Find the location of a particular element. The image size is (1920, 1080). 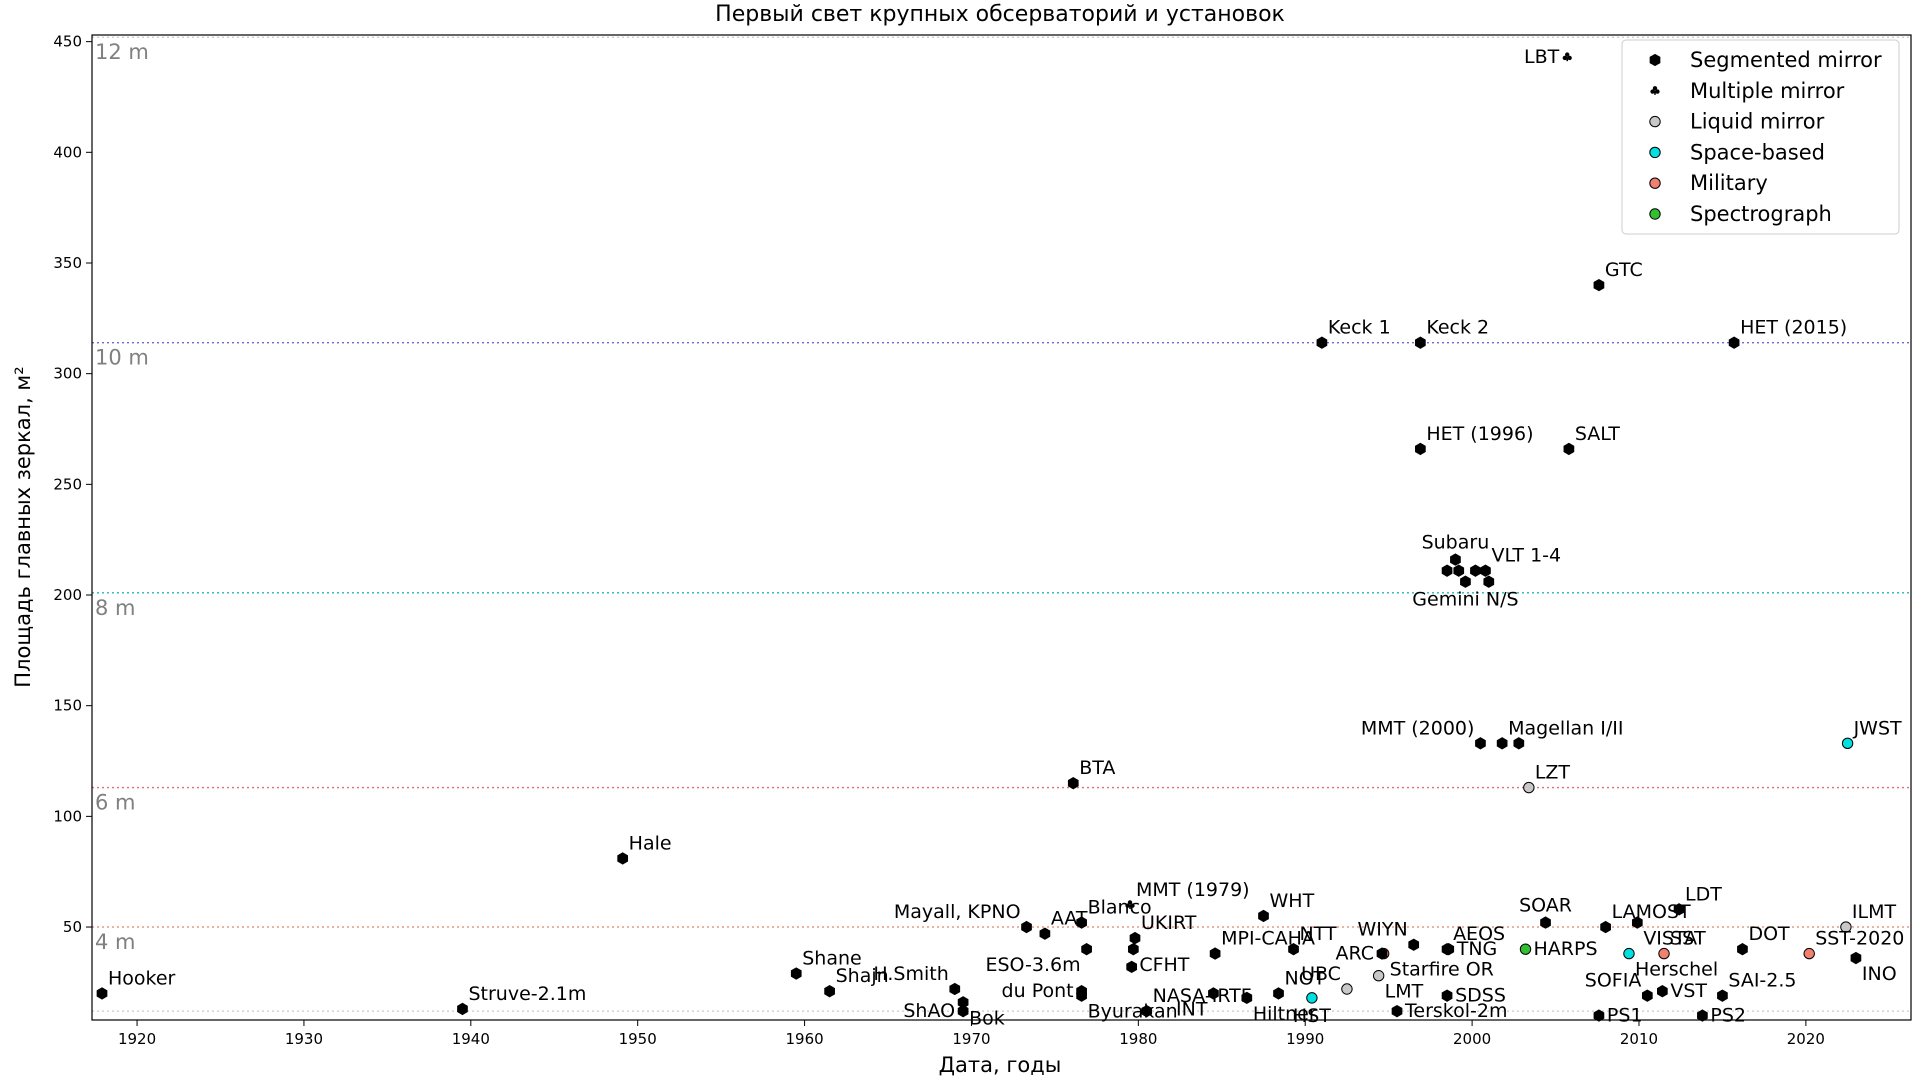

y-tick-label: 400 is located at coordinates (67, 152).